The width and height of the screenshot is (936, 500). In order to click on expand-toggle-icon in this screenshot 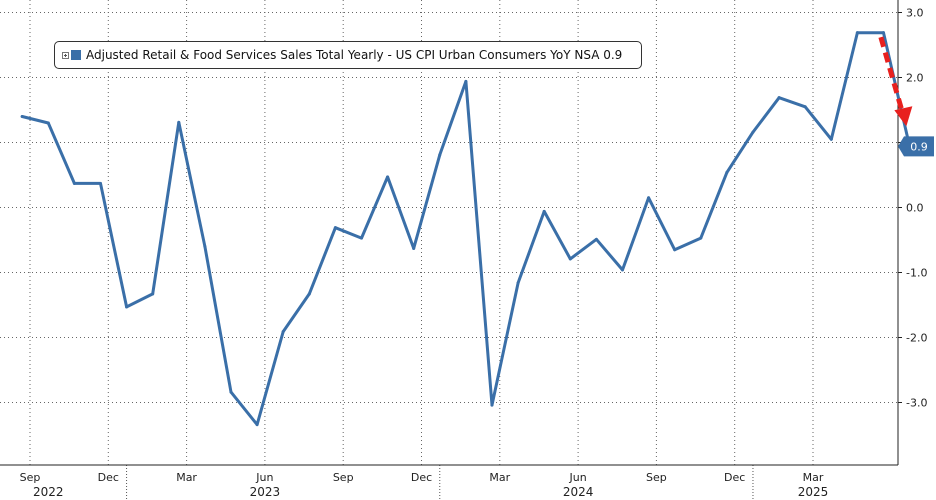, I will do `click(65, 55)`.